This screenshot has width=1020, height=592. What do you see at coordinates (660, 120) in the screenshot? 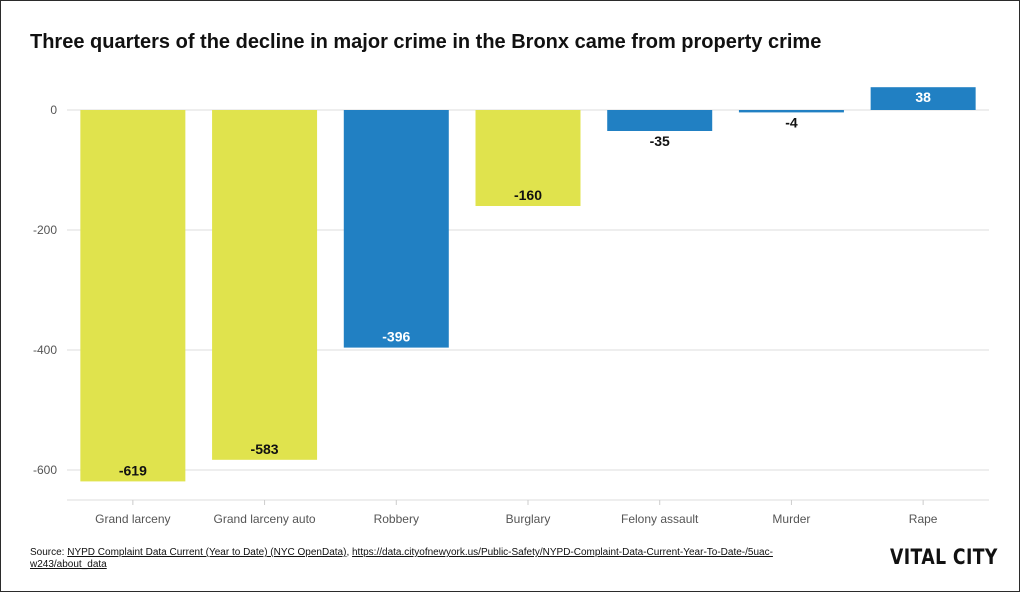
I see `bar-felony-assault` at bounding box center [660, 120].